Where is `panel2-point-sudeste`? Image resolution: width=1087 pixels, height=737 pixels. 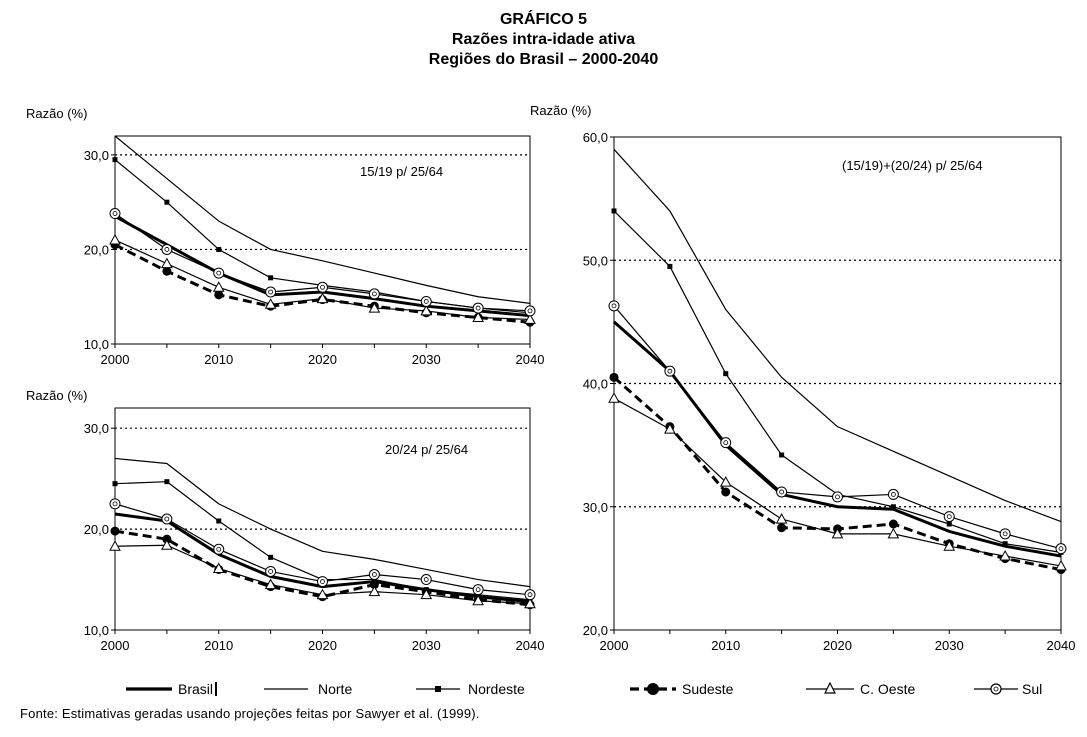 panel2-point-sudeste is located at coordinates (374, 585).